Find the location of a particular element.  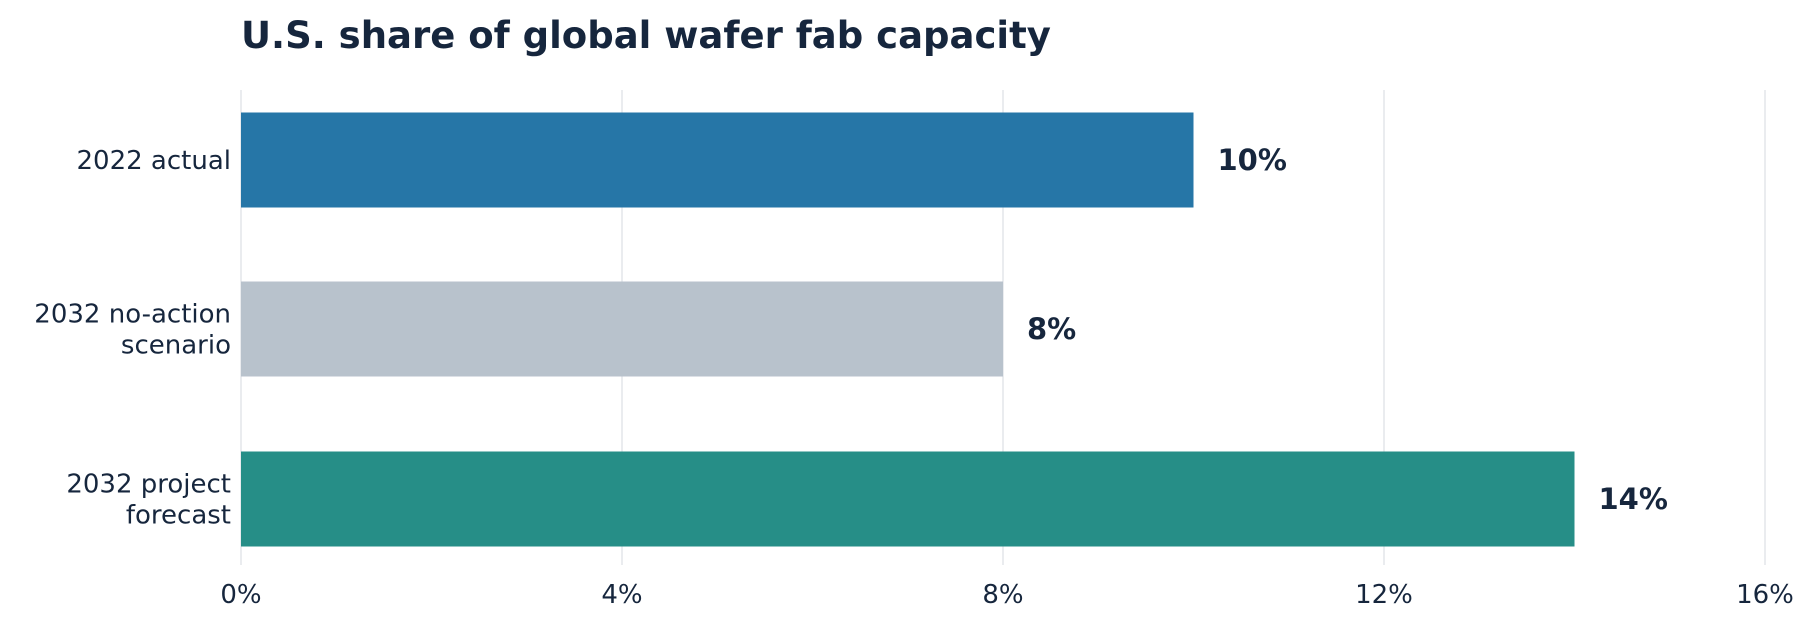

x-tick-label: 0% is located at coordinates (240, 595).